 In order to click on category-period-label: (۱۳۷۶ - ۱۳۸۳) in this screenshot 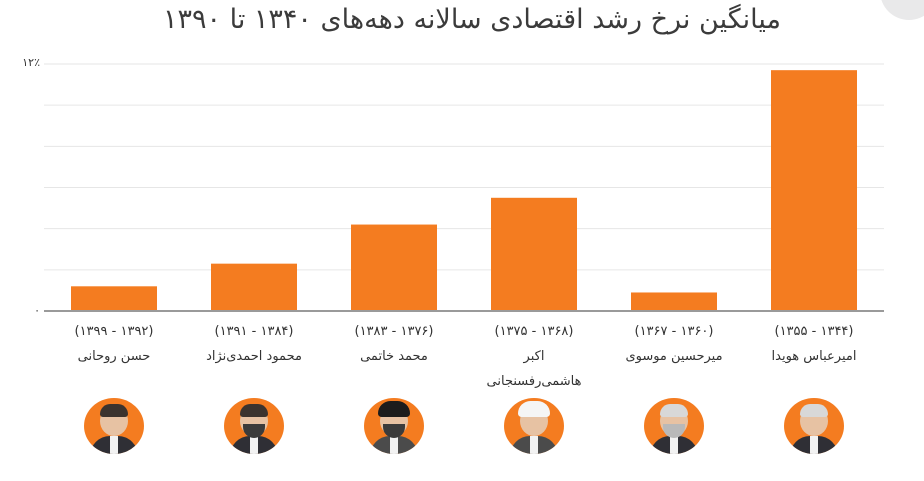, I will do `click(394, 331)`.